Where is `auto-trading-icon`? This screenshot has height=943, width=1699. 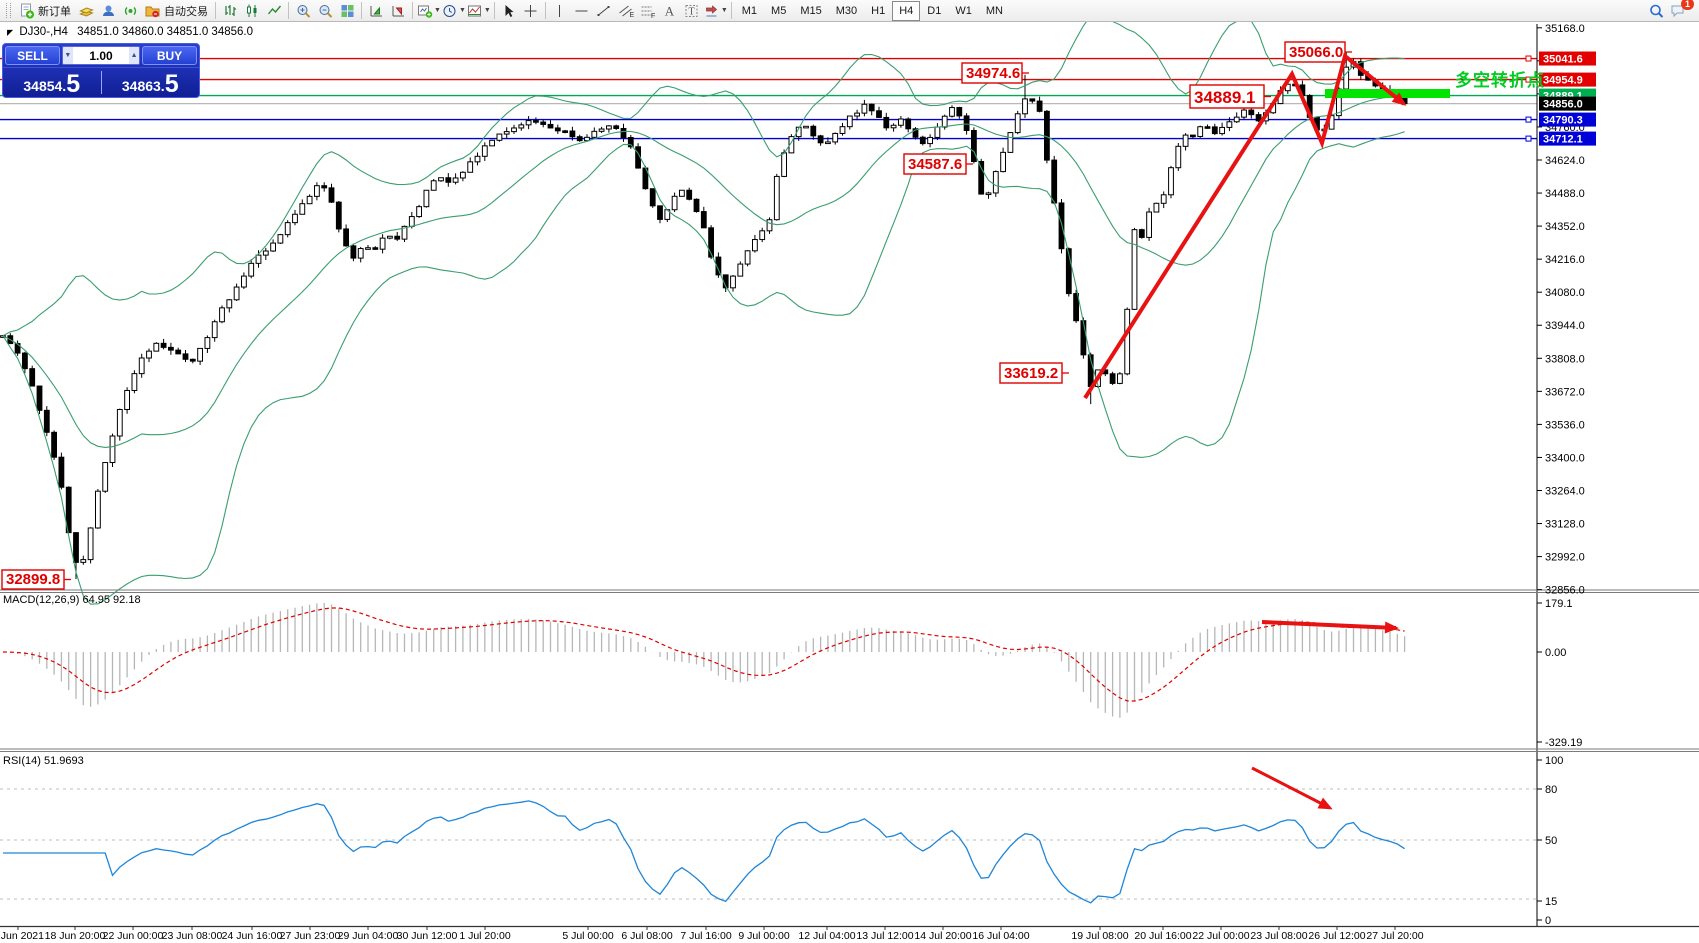 auto-trading-icon is located at coordinates (152, 11).